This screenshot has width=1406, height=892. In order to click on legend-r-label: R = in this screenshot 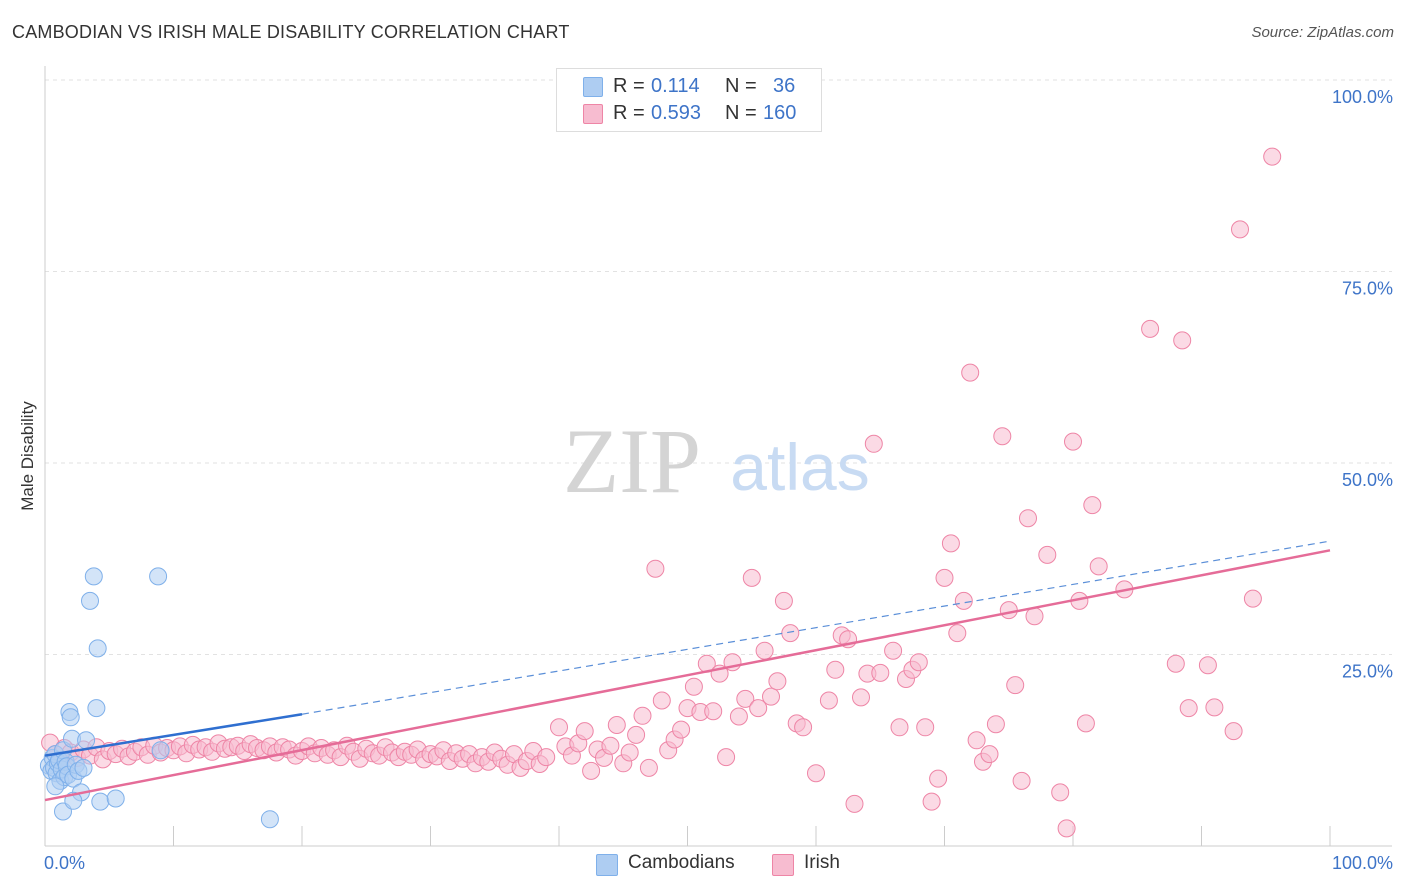, I will do `click(629, 113)`.